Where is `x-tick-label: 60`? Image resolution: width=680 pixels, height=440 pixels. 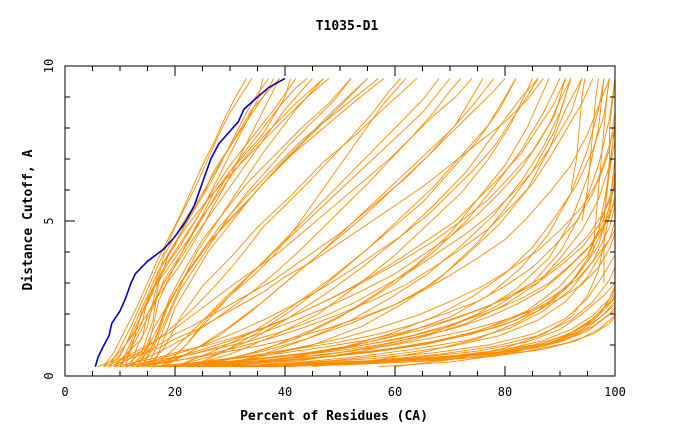 x-tick-label: 60 is located at coordinates (395, 392).